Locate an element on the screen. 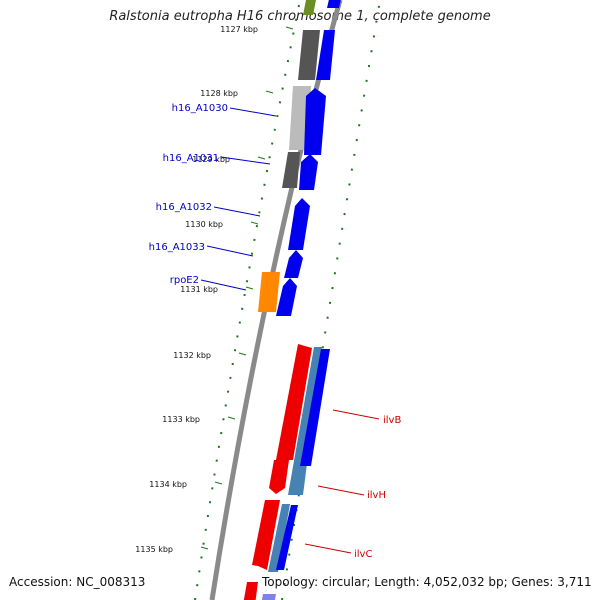  feature-block-olive is located at coordinates (309, 7).